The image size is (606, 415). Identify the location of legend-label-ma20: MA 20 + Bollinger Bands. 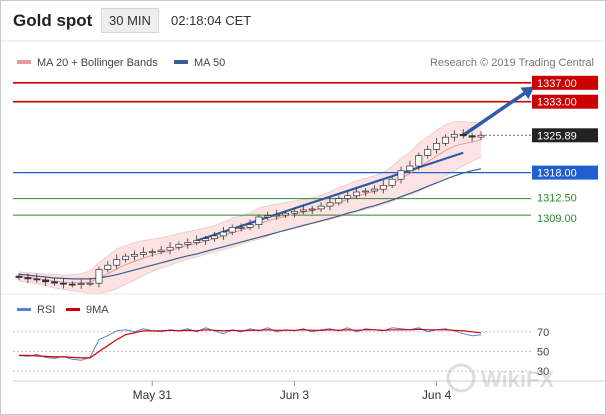
(97, 63).